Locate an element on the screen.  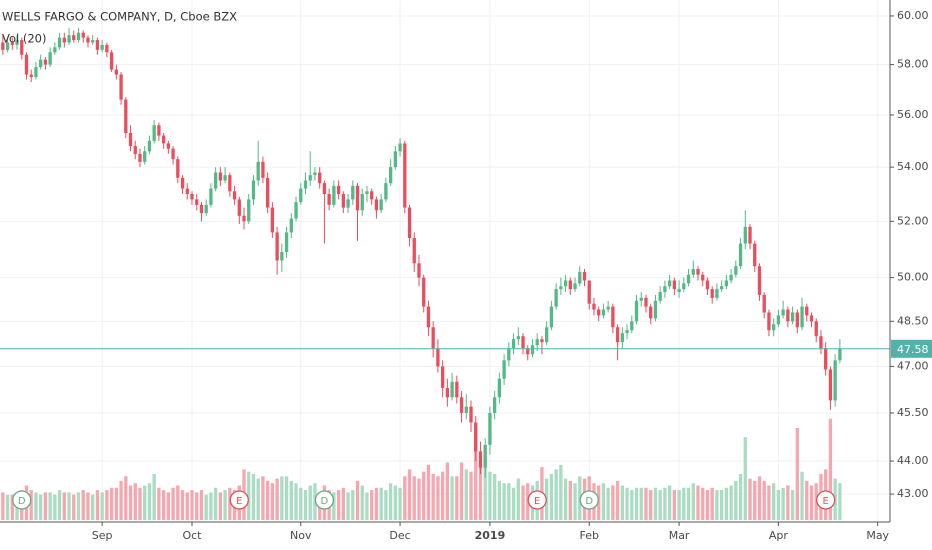
x-tick-label: Feb is located at coordinates (588, 535).